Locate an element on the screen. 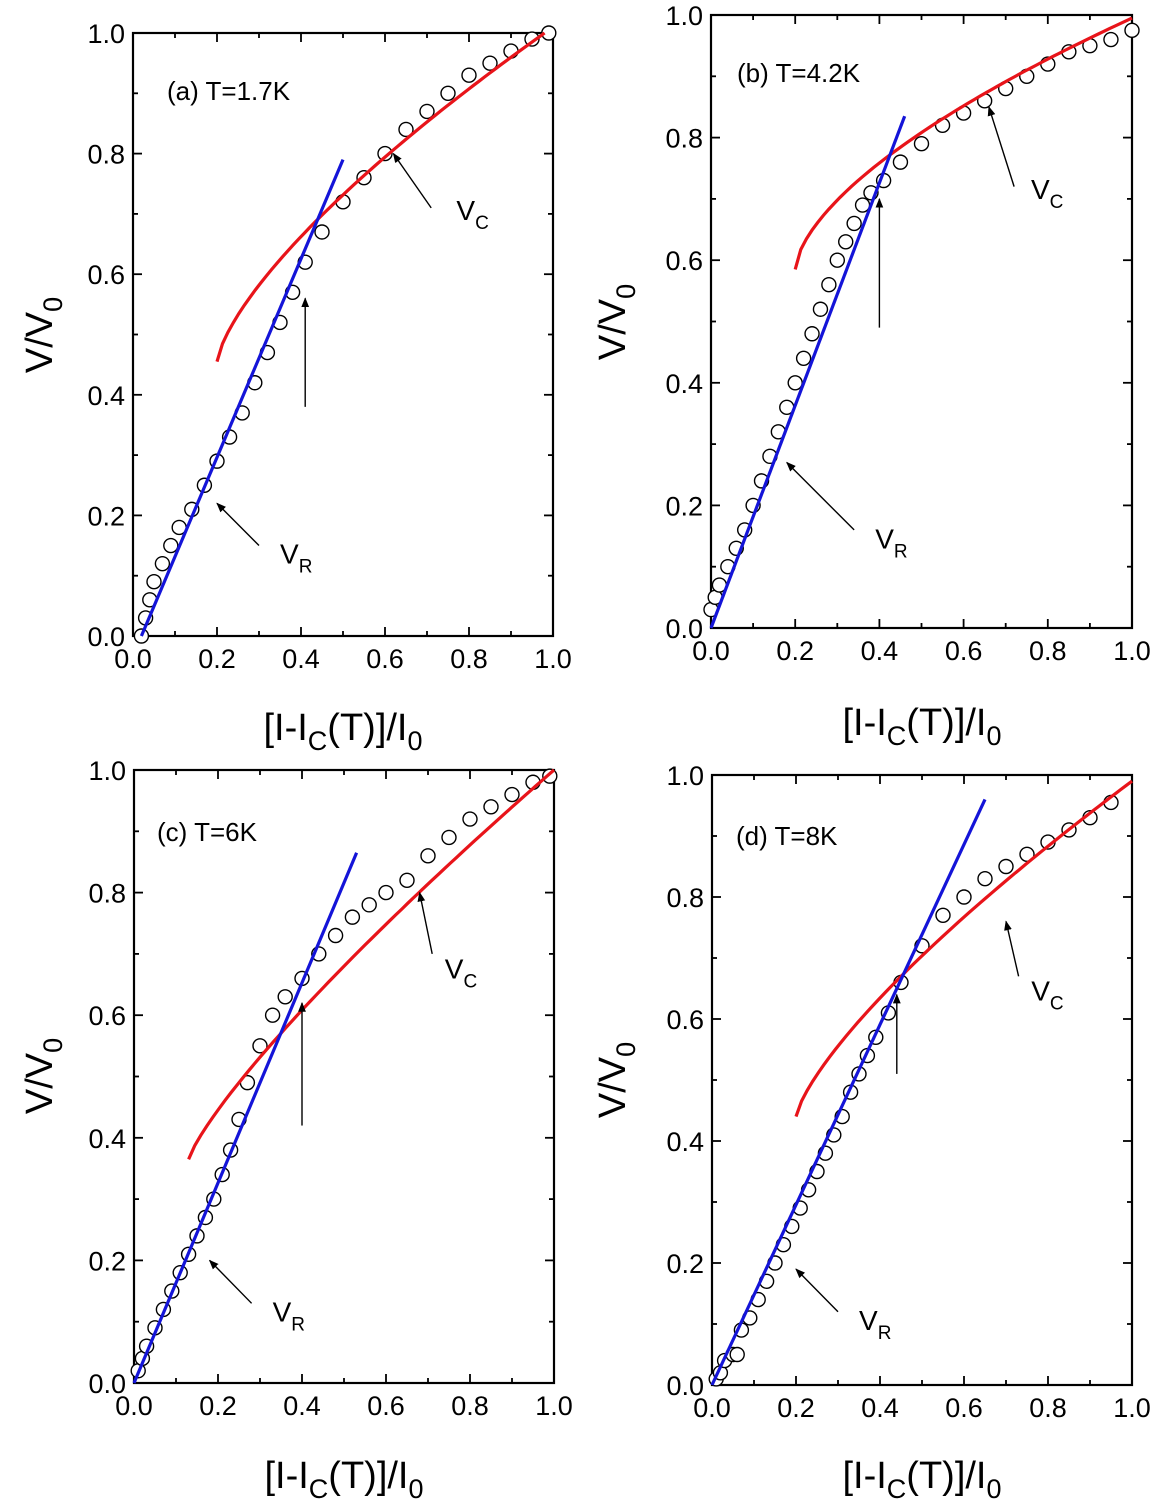 Image resolution: width=1166 pixels, height=1510 pixels. y-tick-label: 0.2 is located at coordinates (684, 506).